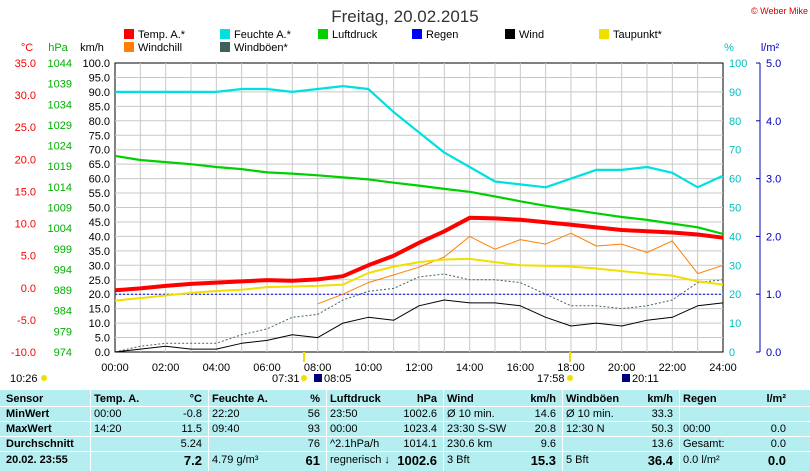  Describe the element at coordinates (44, 378) in the screenshot. I see `moon-icon` at that location.